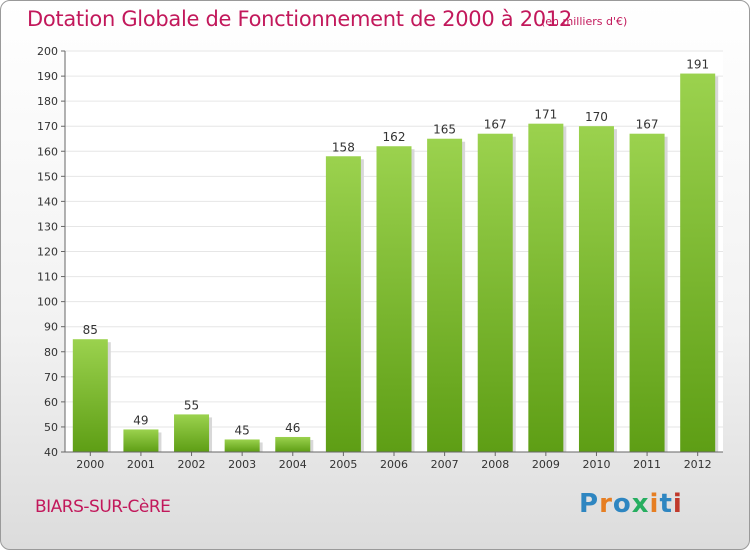  Describe the element at coordinates (141, 440) in the screenshot. I see `bar-2001` at that location.